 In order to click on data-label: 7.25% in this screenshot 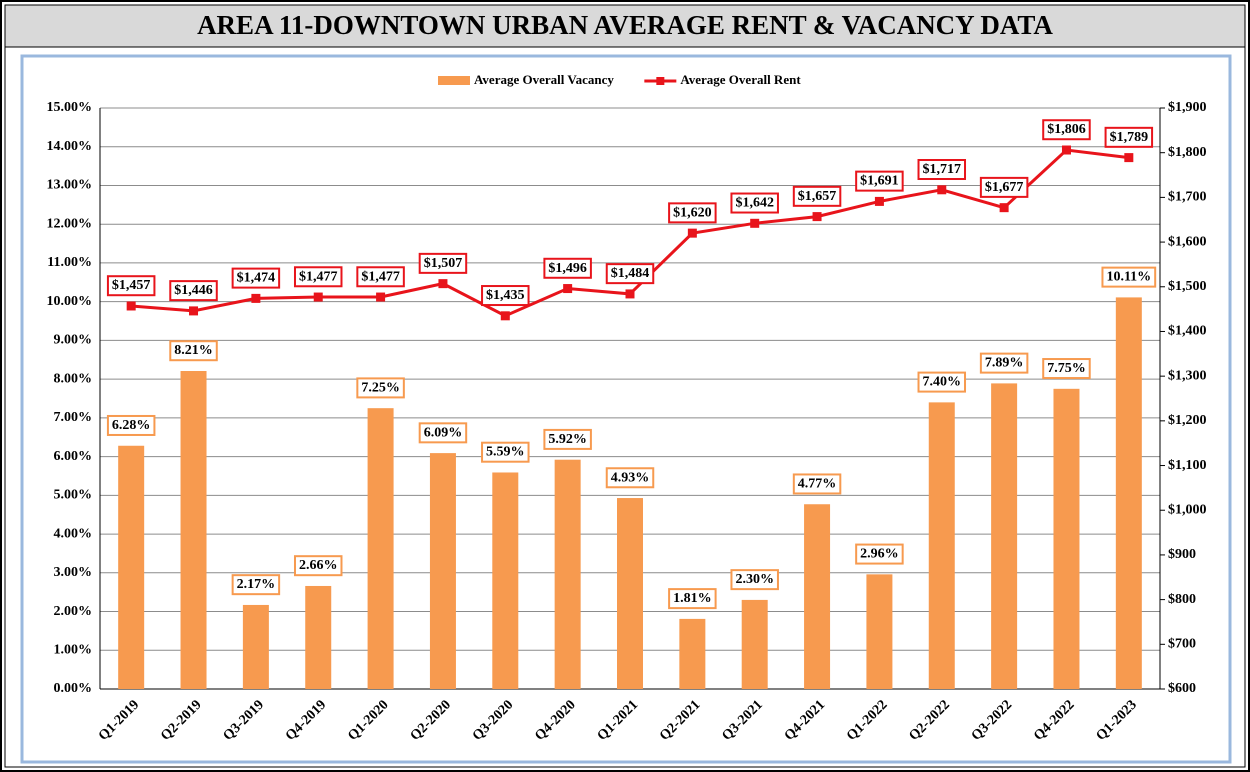, I will do `click(380, 387)`.